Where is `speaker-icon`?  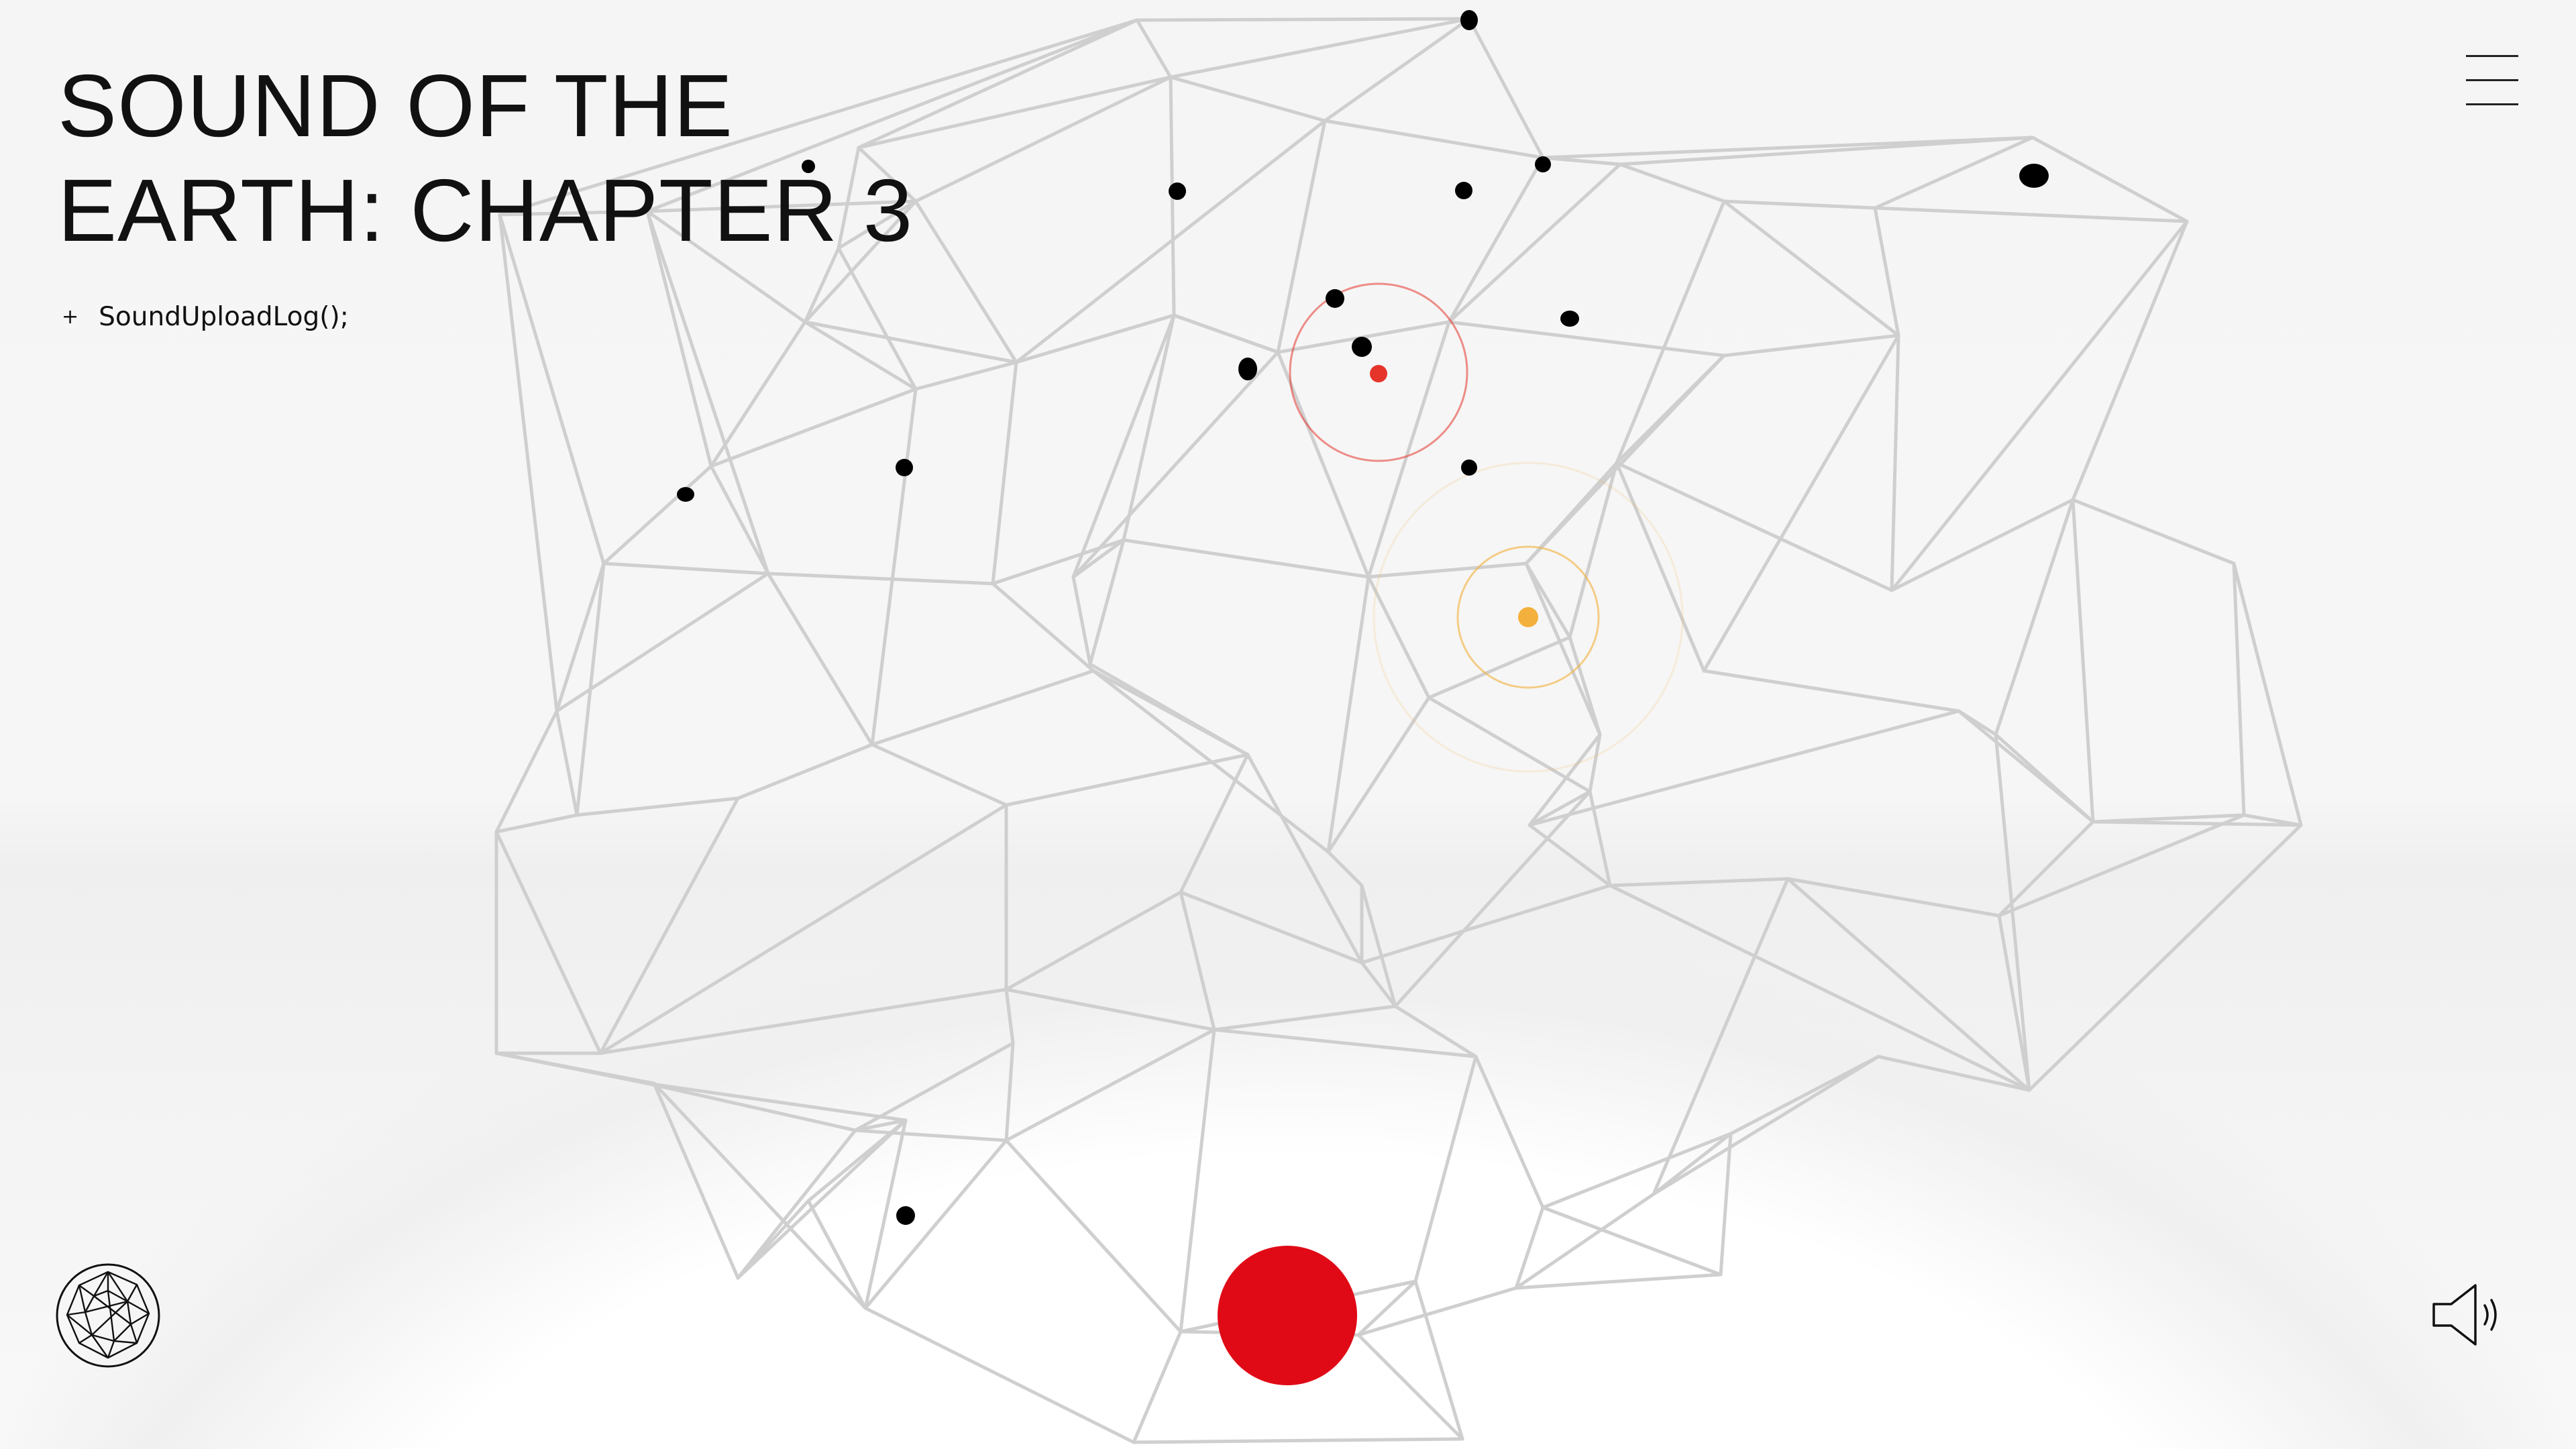
speaker-icon is located at coordinates (2464, 1315).